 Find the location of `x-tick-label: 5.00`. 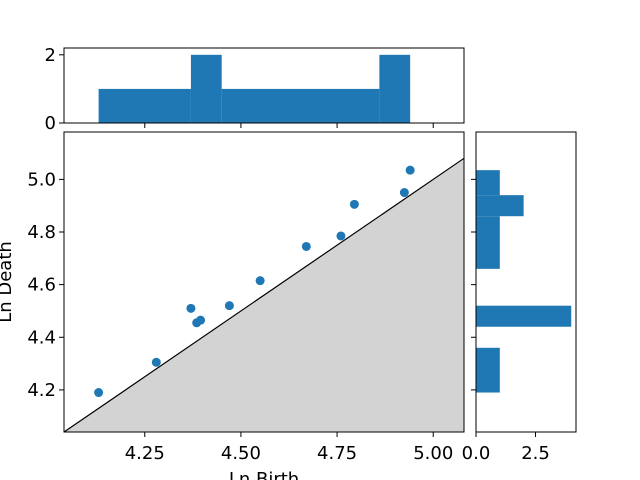

x-tick-label: 5.00 is located at coordinates (433, 453).